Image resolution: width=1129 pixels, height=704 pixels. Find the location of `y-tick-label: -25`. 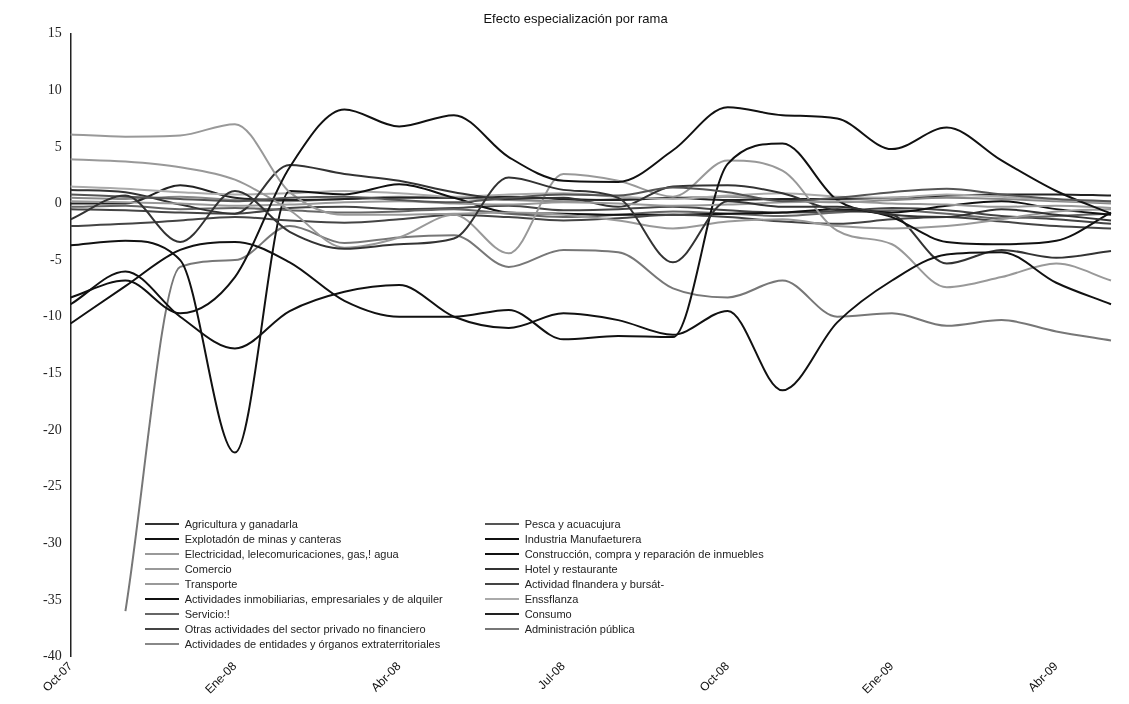

y-tick-label: -25 is located at coordinates (52, 486).